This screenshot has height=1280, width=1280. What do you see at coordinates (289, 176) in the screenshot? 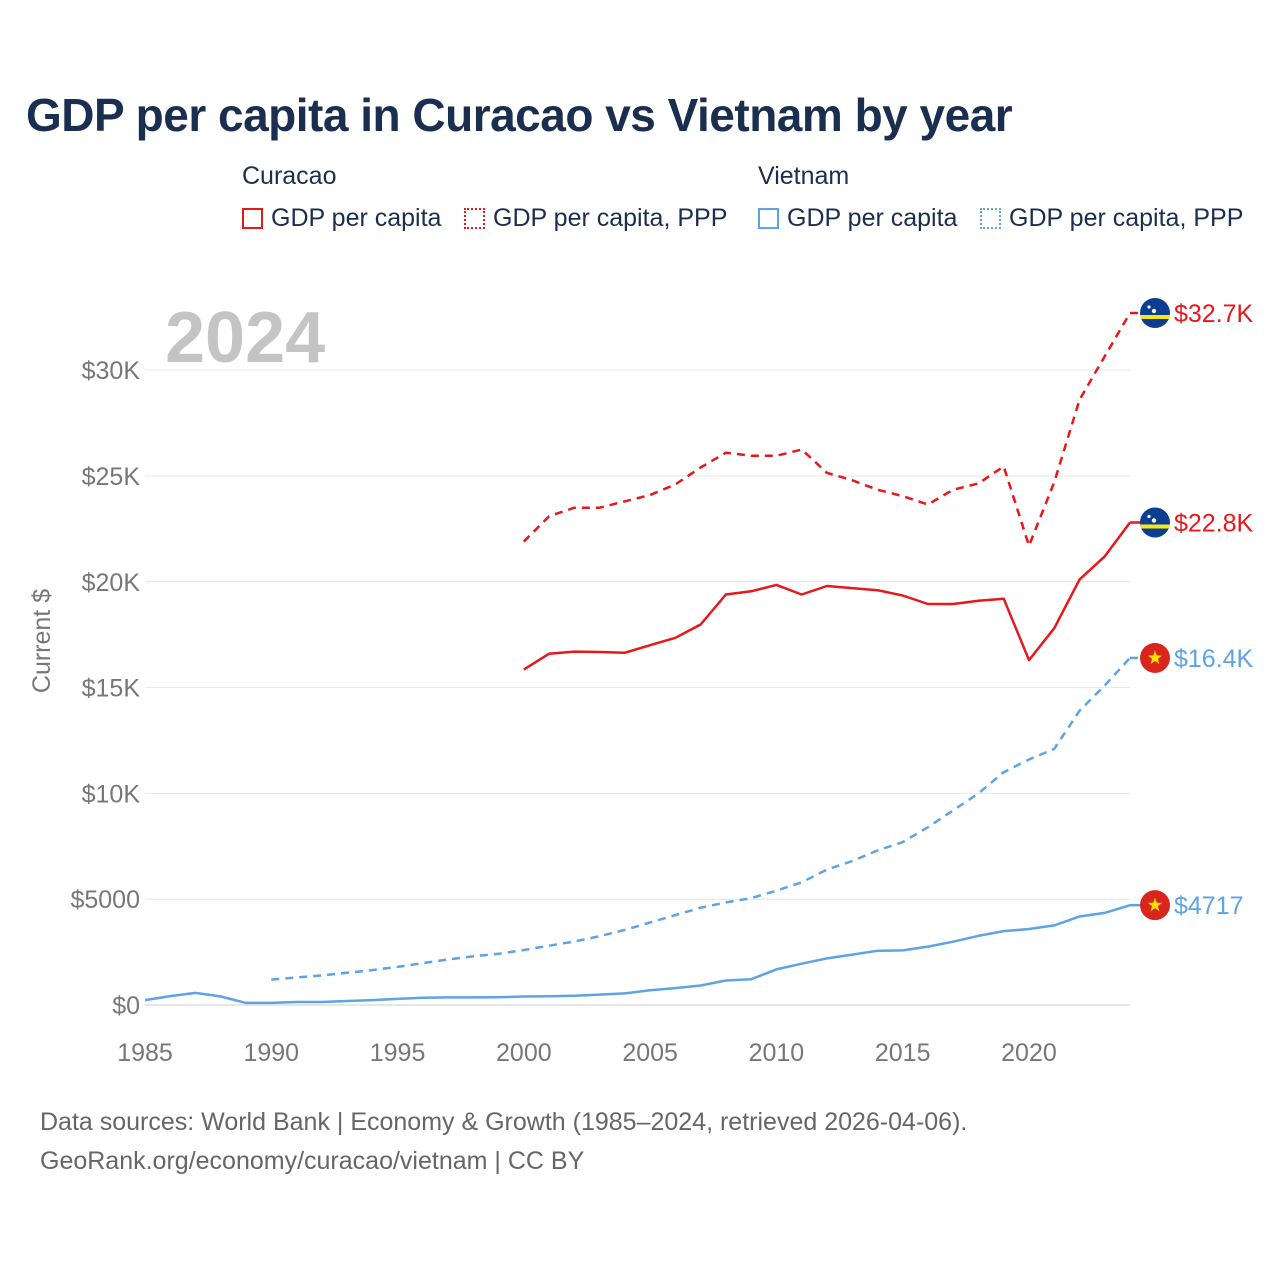
I see `legend-group-curacao: Curacao` at bounding box center [289, 176].